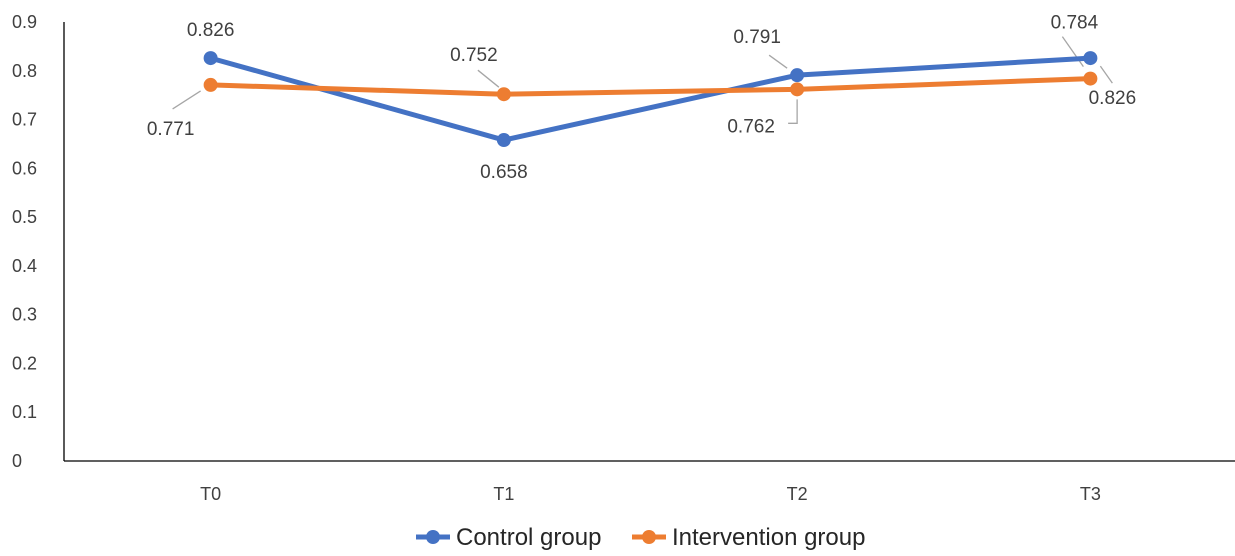  Describe the element at coordinates (24, 71) in the screenshot. I see `y-tick-label: 0.8` at that location.